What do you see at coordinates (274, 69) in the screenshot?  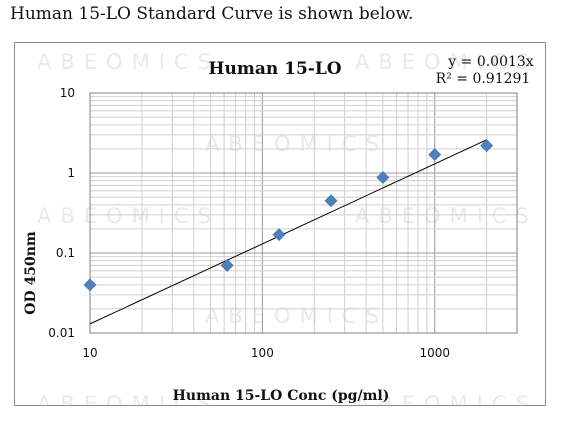 I see `chart-title: Human 15-LO` at bounding box center [274, 69].